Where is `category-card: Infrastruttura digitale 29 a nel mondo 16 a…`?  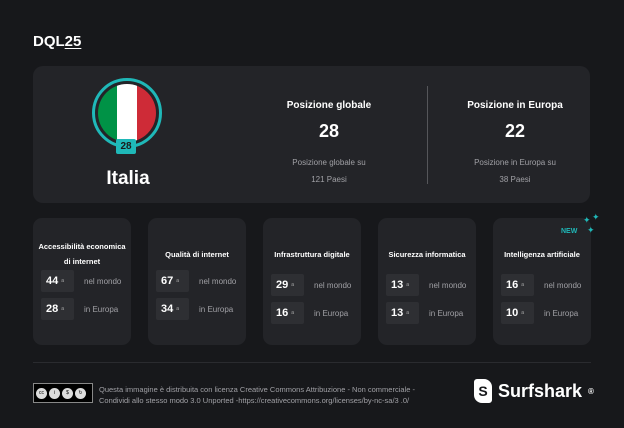
category-card: Infrastruttura digitale 29 a nel mondo 16 a… is located at coordinates (312, 281).